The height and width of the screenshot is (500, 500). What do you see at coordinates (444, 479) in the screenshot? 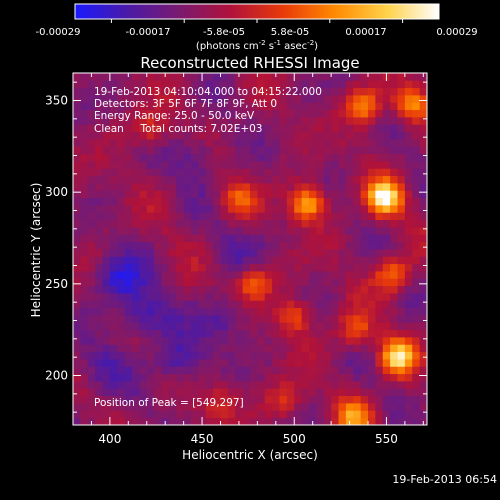
I see `plot-timestamp: 19-Feb-2013 06:54` at bounding box center [444, 479].